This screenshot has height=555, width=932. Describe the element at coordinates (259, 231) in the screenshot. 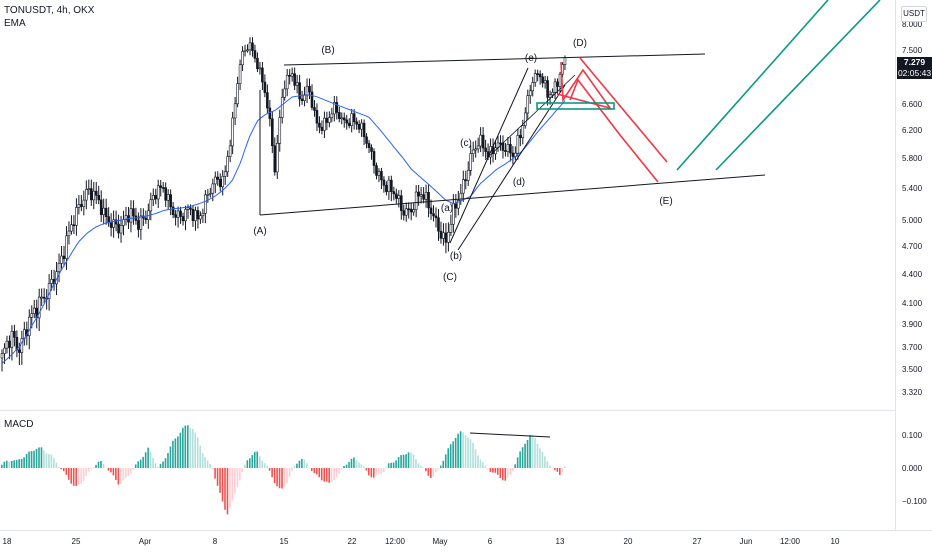

I see `wave-label: (A)` at that location.